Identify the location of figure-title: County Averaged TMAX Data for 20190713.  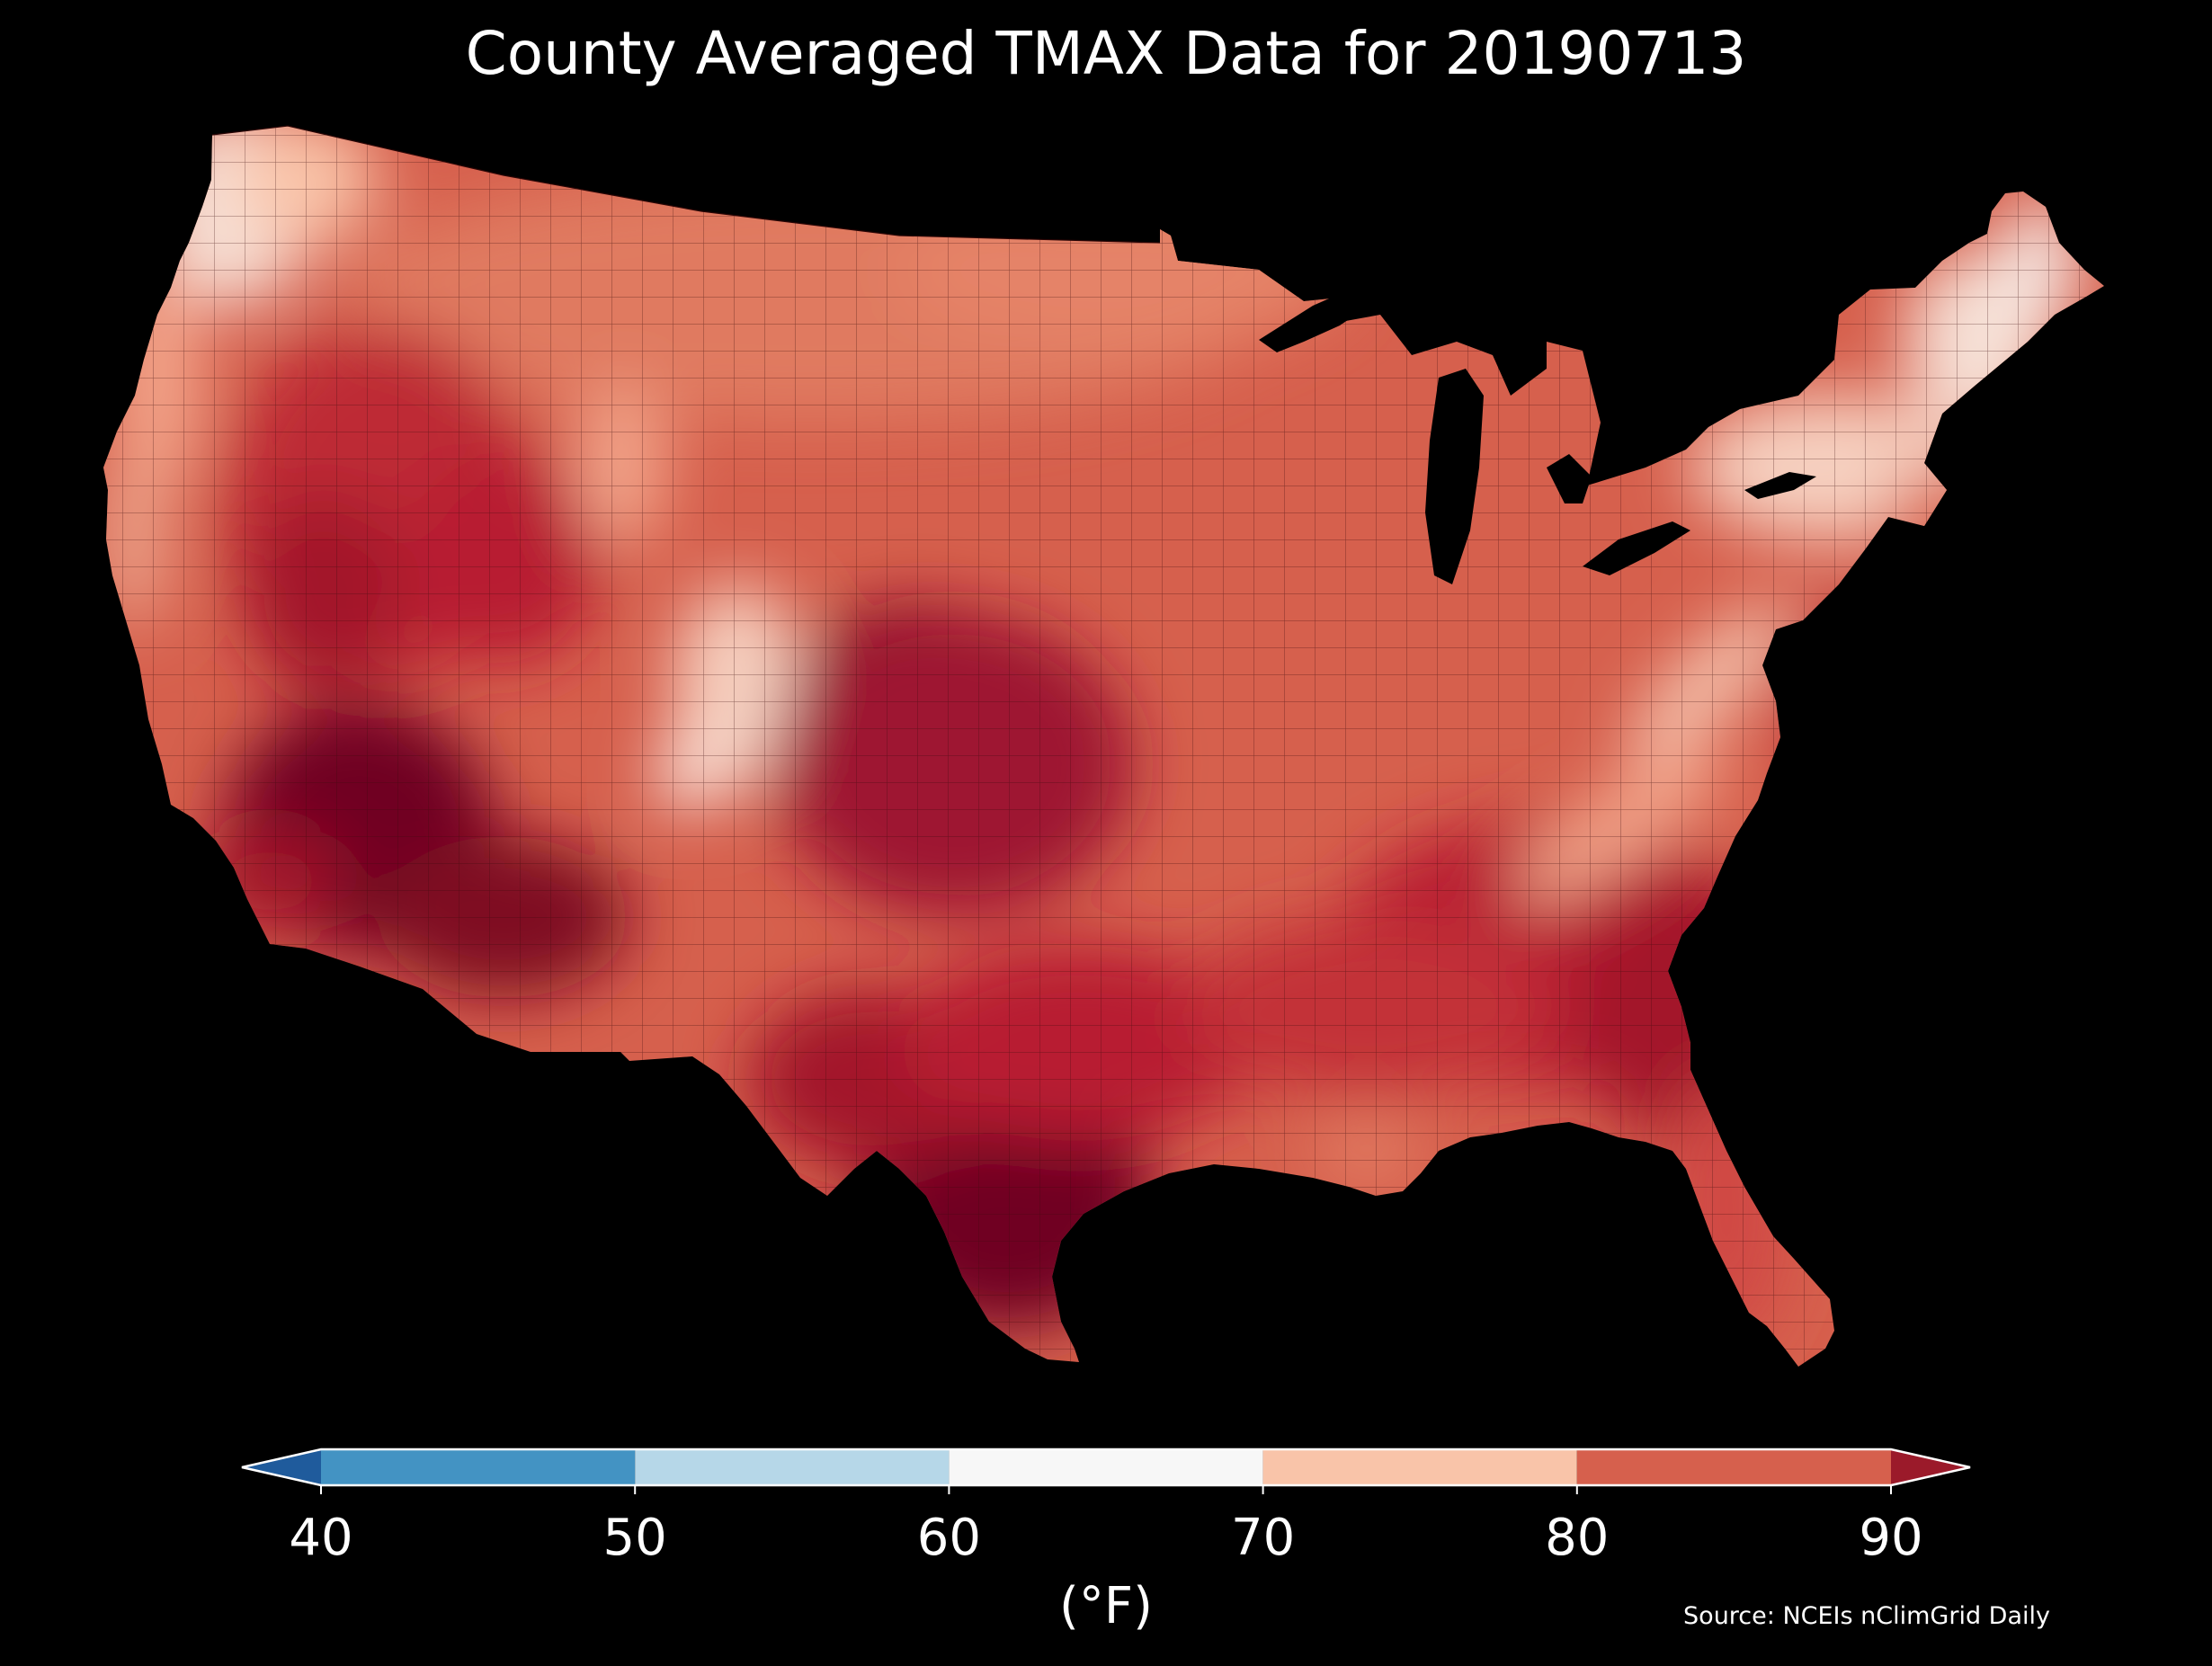
(1106, 53).